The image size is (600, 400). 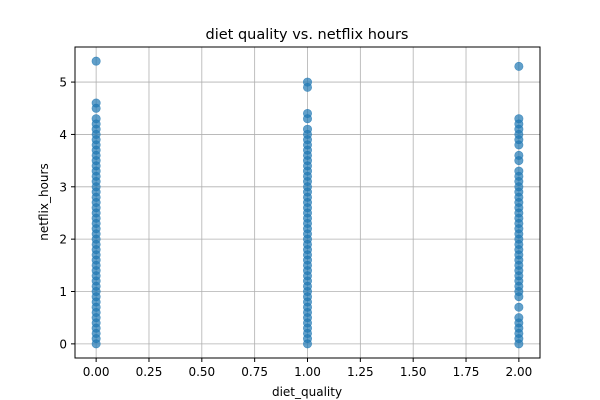 What do you see at coordinates (63, 292) in the screenshot?
I see `y-tick-label: 1` at bounding box center [63, 292].